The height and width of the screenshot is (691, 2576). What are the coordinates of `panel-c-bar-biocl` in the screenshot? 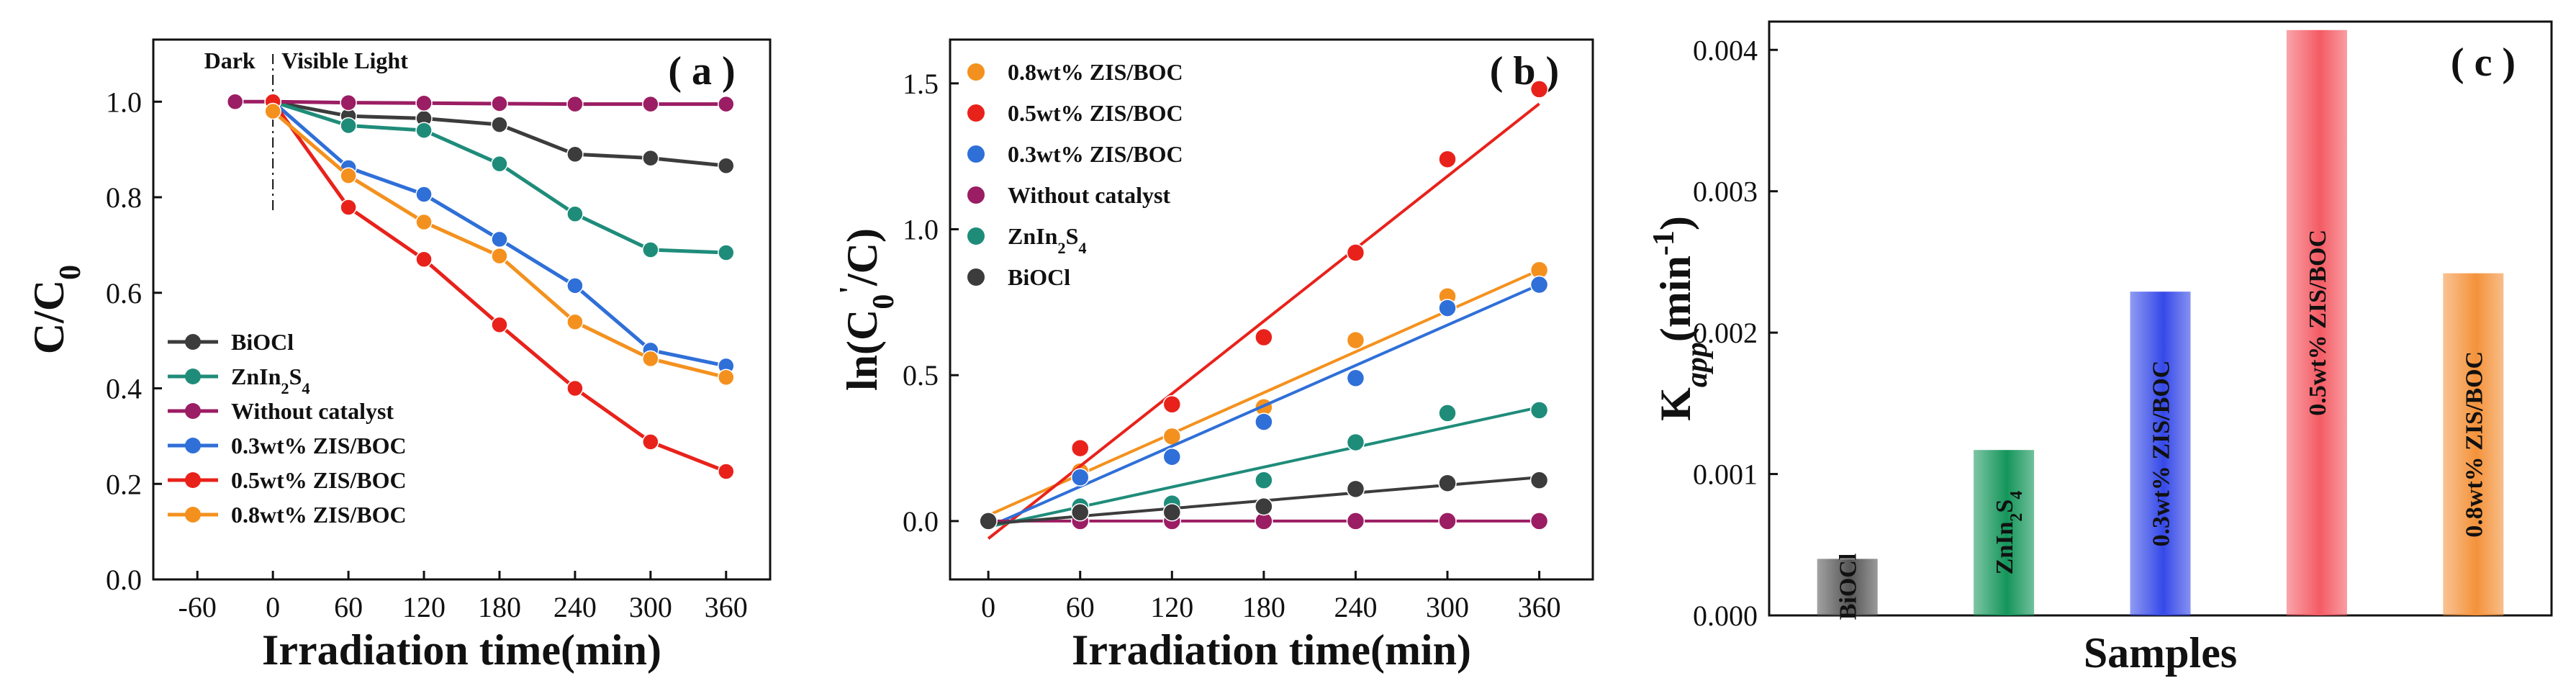 It's located at (1848, 587).